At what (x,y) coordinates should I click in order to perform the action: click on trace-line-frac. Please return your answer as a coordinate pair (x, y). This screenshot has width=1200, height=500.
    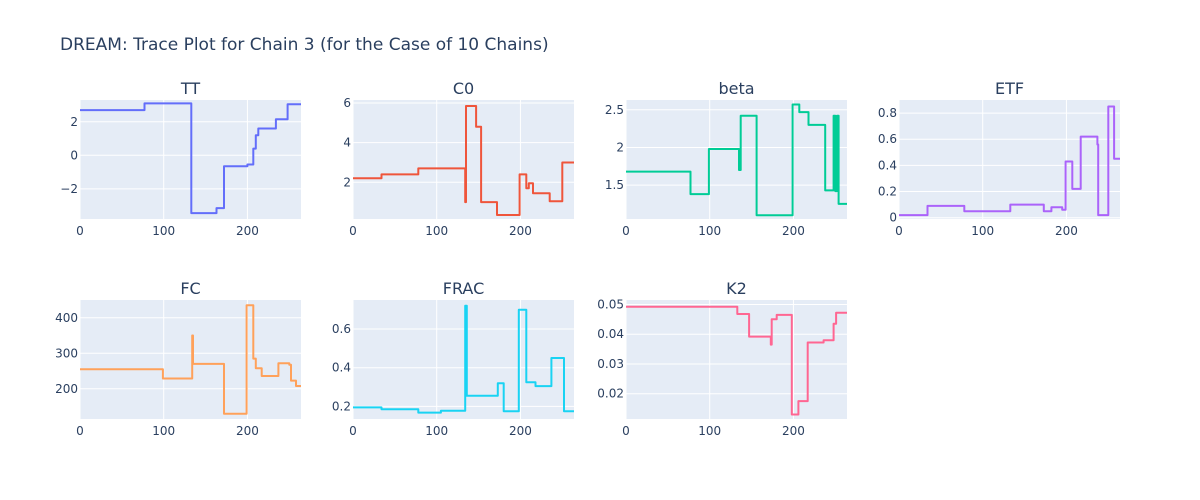
    Looking at the image, I should click on (463, 359).